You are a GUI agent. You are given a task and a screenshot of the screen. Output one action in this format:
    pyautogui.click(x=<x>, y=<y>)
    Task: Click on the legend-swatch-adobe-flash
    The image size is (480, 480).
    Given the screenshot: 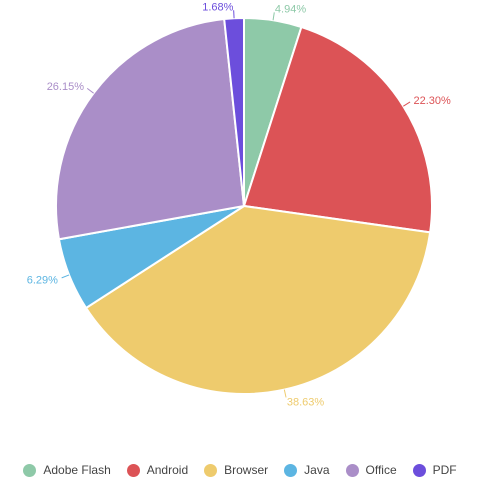 What is the action you would take?
    pyautogui.click(x=30, y=470)
    